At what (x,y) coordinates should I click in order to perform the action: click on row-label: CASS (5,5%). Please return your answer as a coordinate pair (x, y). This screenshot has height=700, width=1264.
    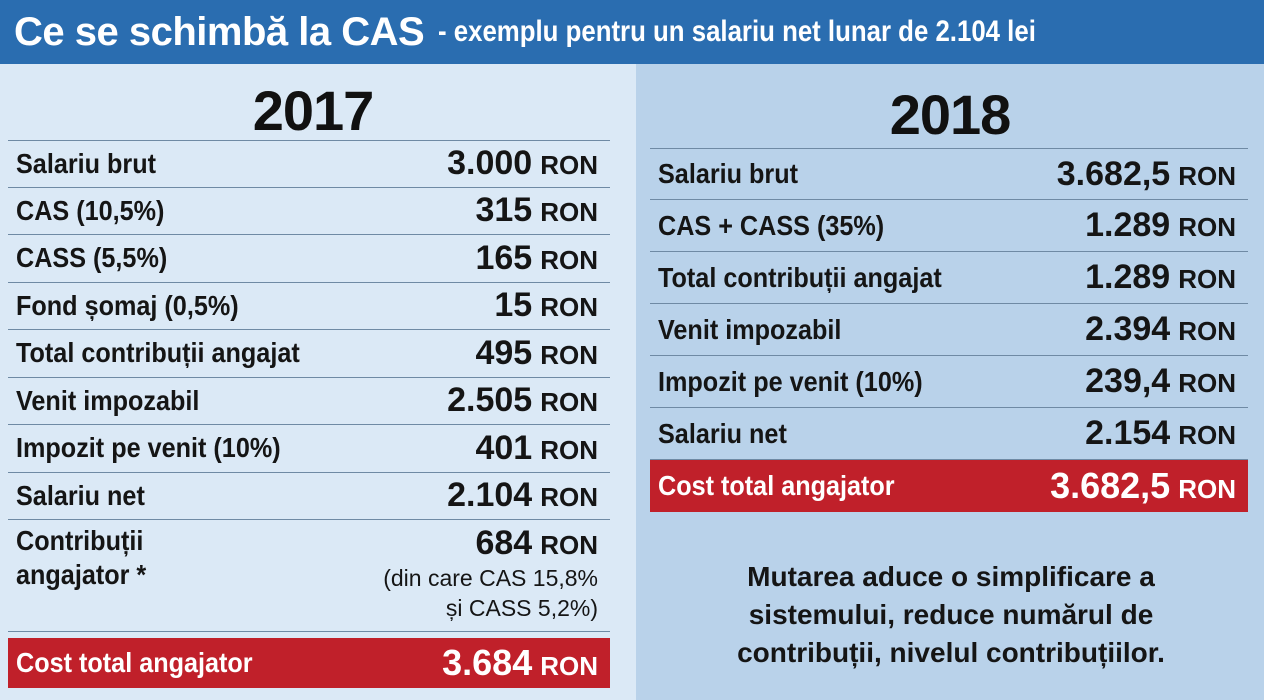
    Looking at the image, I should click on (92, 258).